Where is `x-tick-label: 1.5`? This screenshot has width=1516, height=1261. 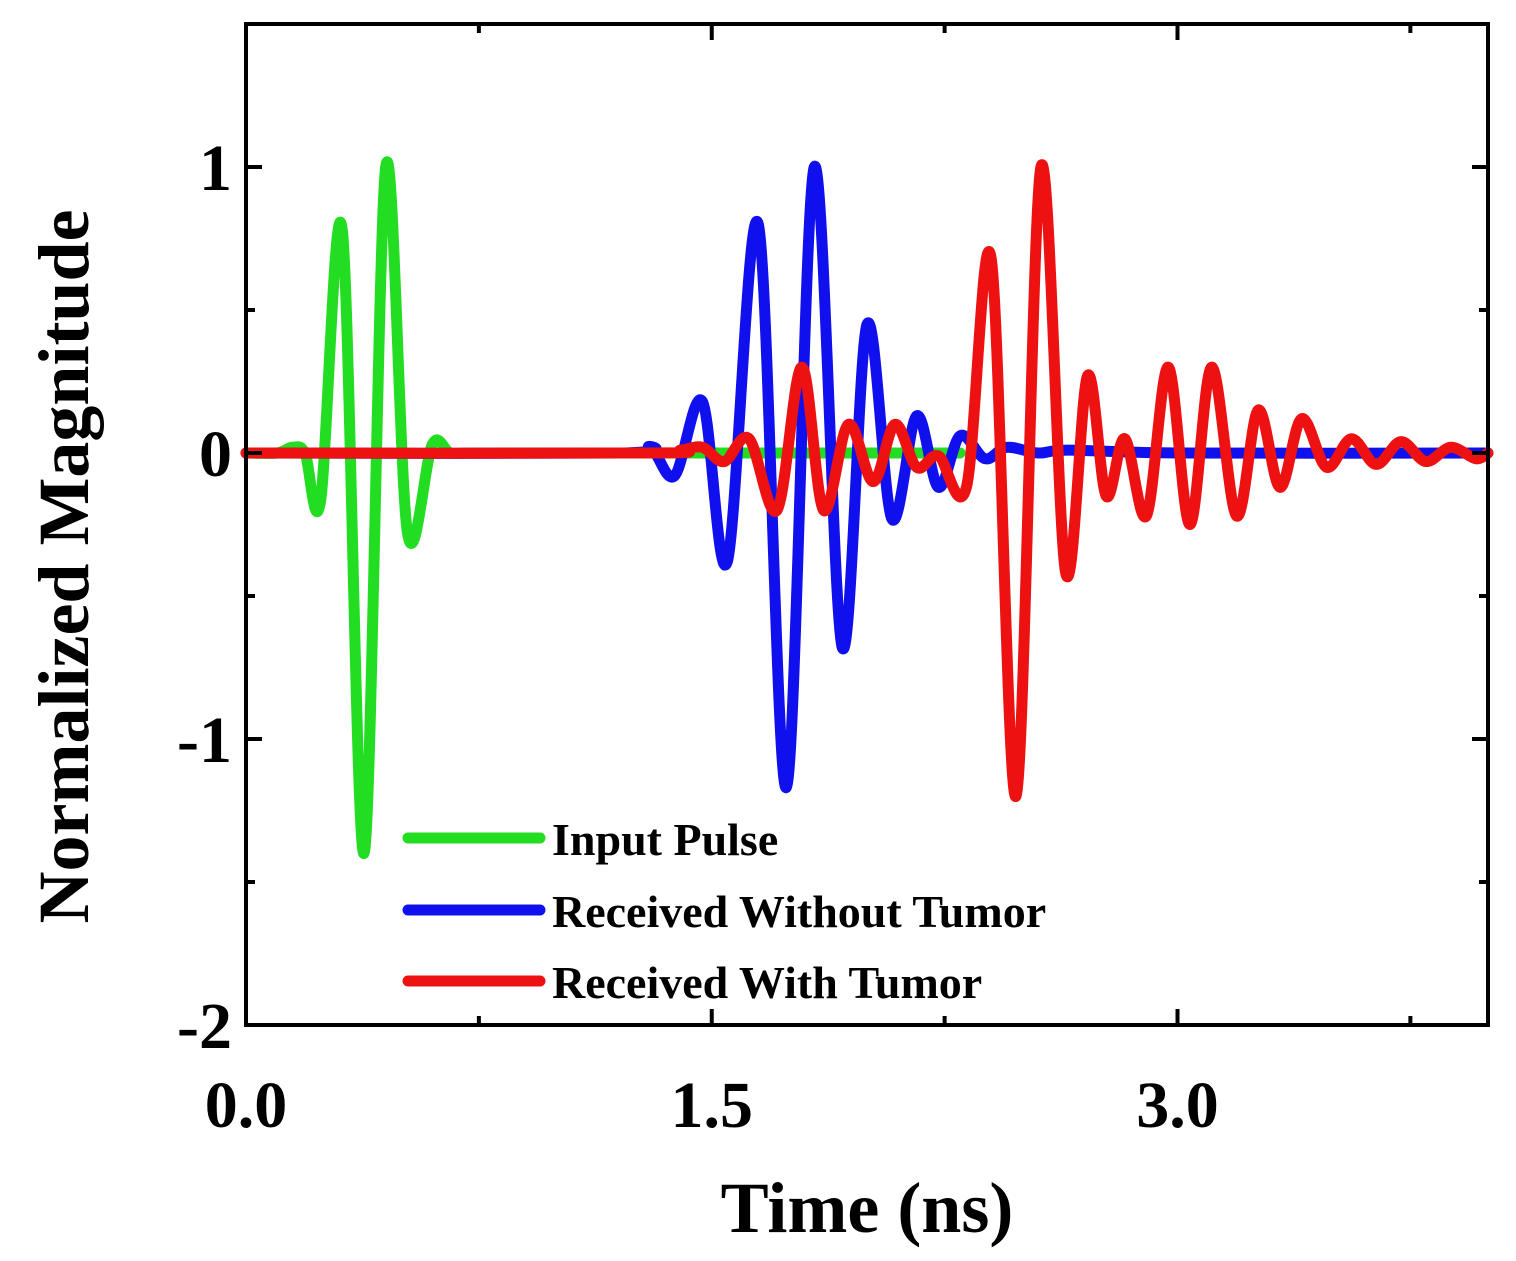
x-tick-label: 1.5 is located at coordinates (712, 1105).